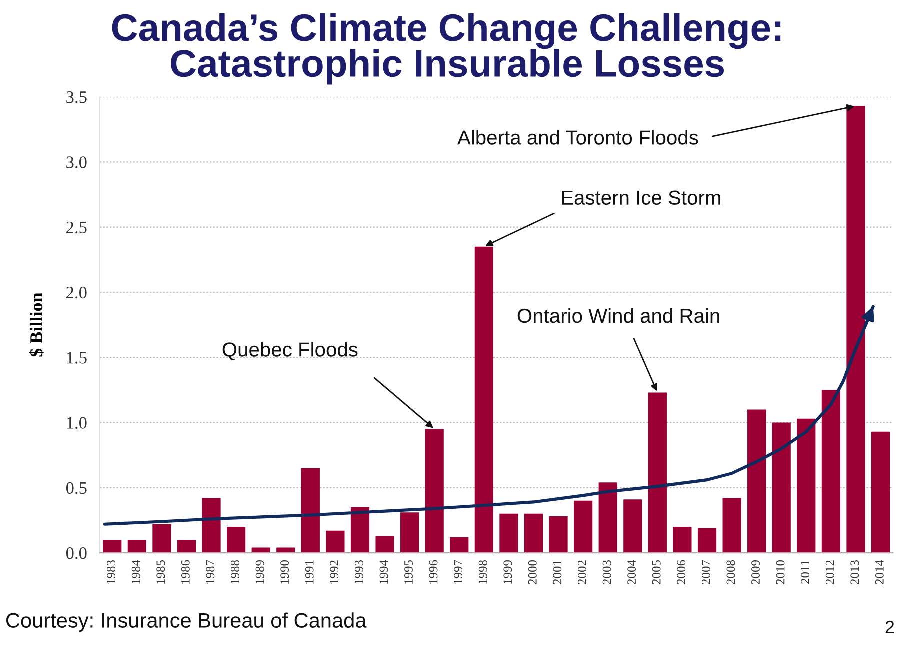 This screenshot has height=645, width=904. What do you see at coordinates (433, 572) in the screenshot?
I see `x-tick-label: 1996` at bounding box center [433, 572].